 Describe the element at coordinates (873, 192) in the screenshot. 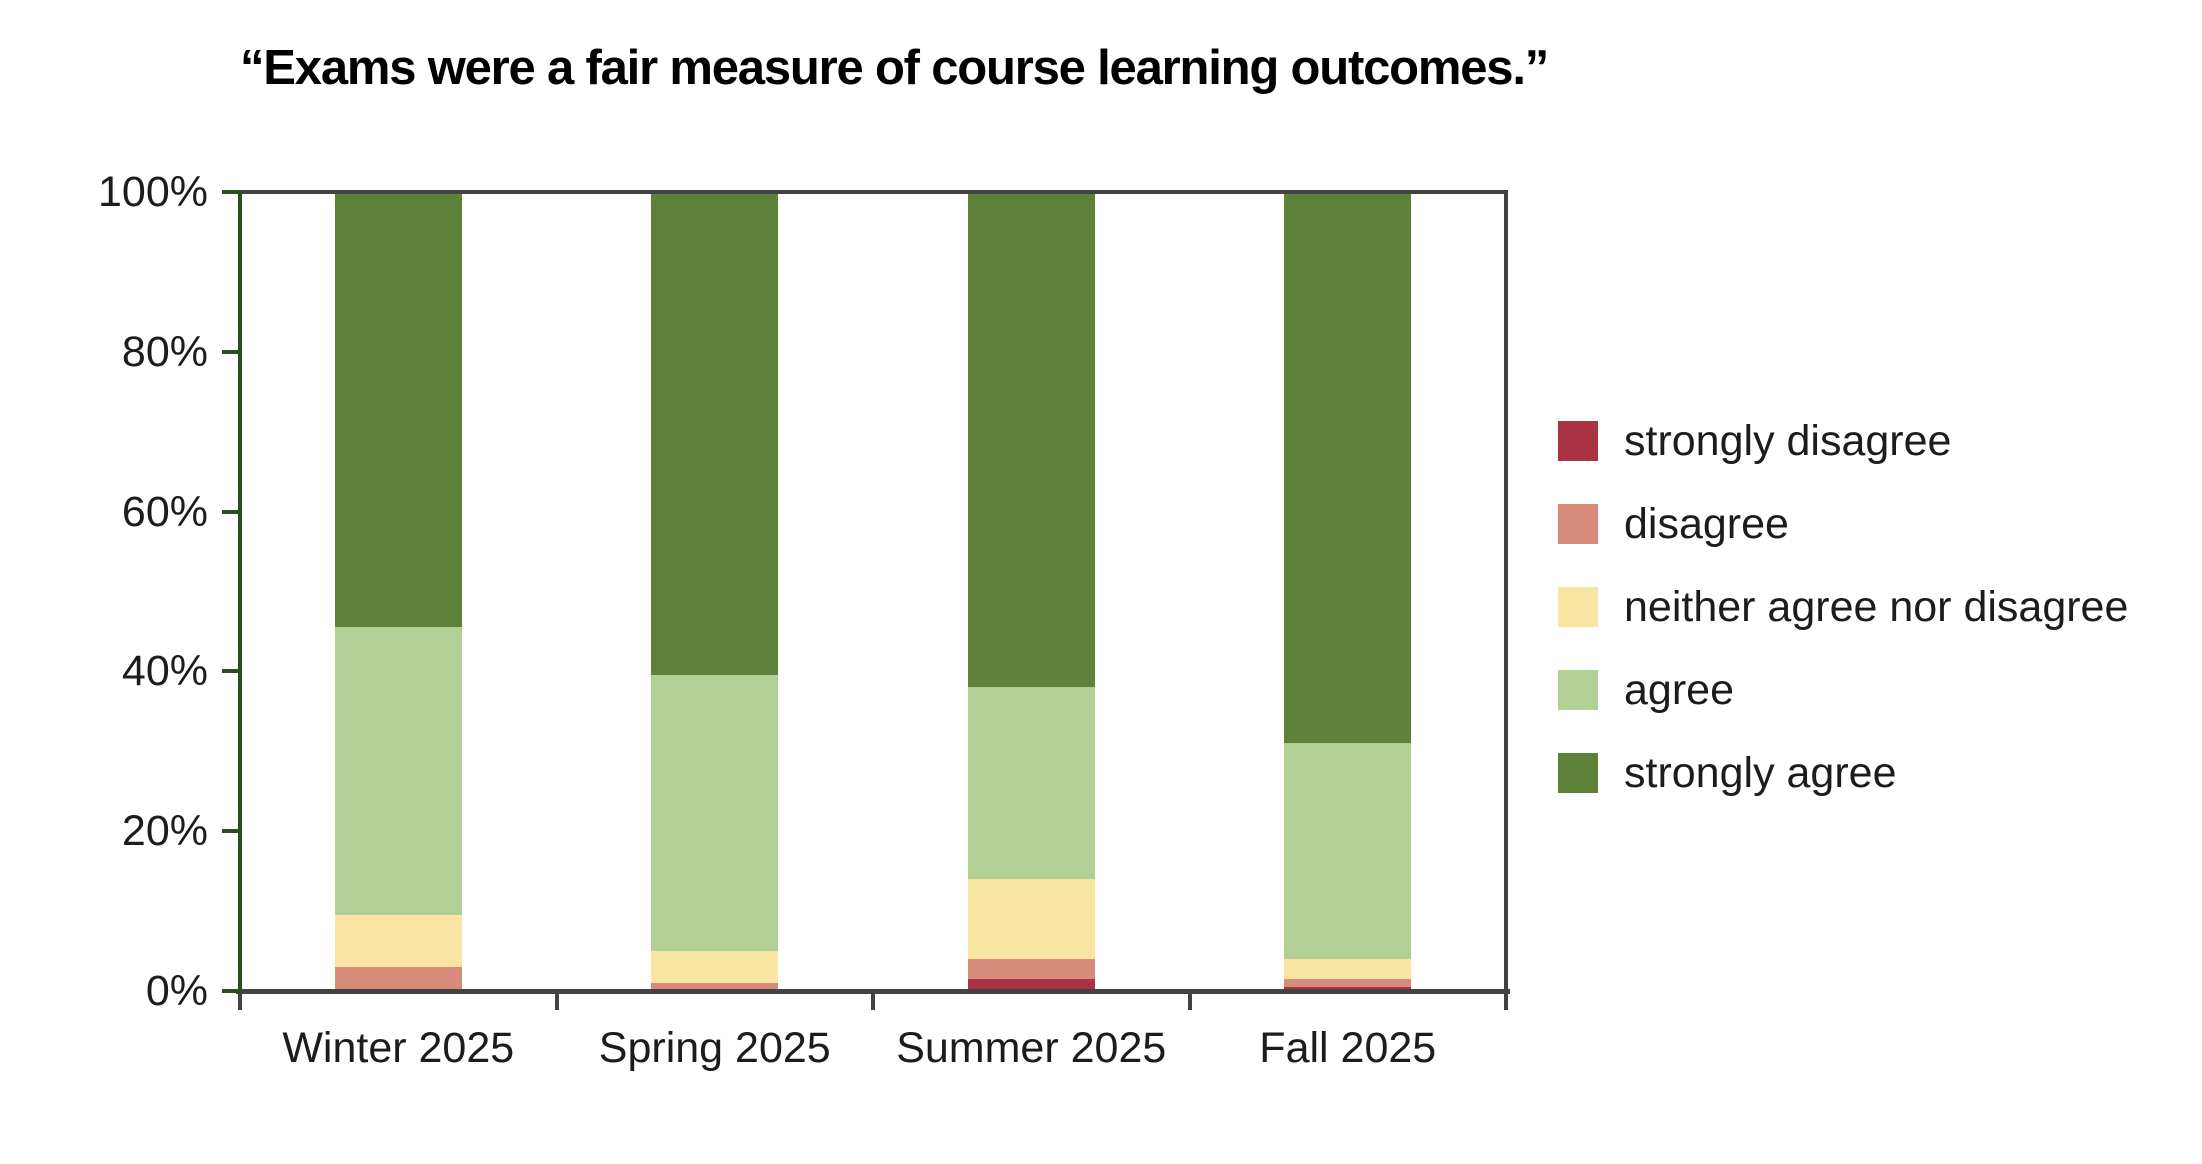

I see `plot-top-spine` at that location.